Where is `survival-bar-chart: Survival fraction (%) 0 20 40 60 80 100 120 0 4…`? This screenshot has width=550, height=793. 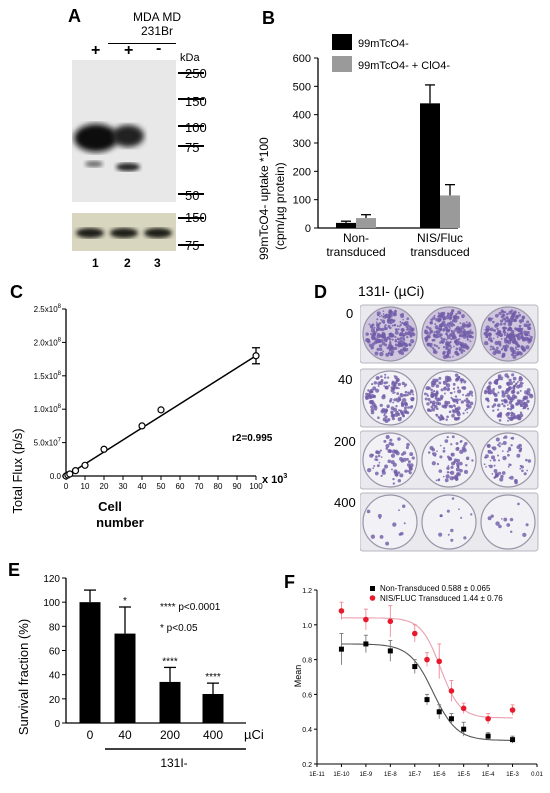
survival-bar-chart: Survival fraction (%) 0 20 40 60 80 100 120 0 4… is located at coordinates (140, 672).